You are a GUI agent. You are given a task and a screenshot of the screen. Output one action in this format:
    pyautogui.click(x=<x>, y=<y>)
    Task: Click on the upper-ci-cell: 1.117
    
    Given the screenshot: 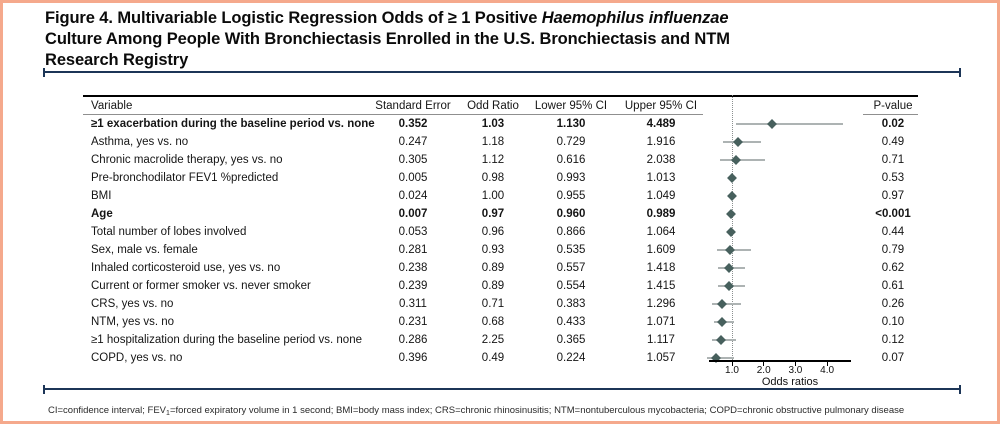 What is the action you would take?
    pyautogui.click(x=661, y=340)
    